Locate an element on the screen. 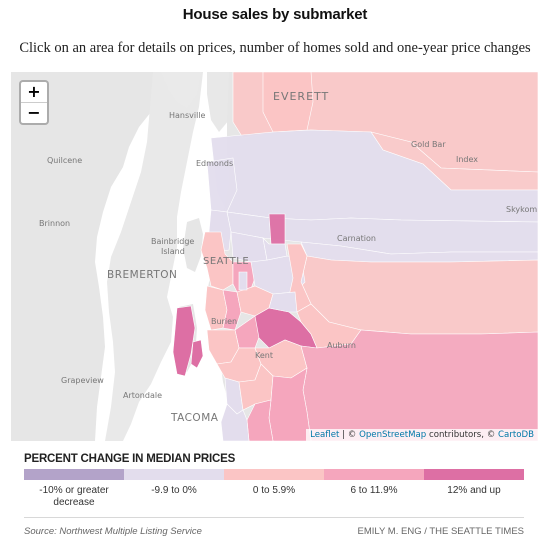 The width and height of the screenshot is (550, 551). submarket-mercer is located at coordinates (243, 281).